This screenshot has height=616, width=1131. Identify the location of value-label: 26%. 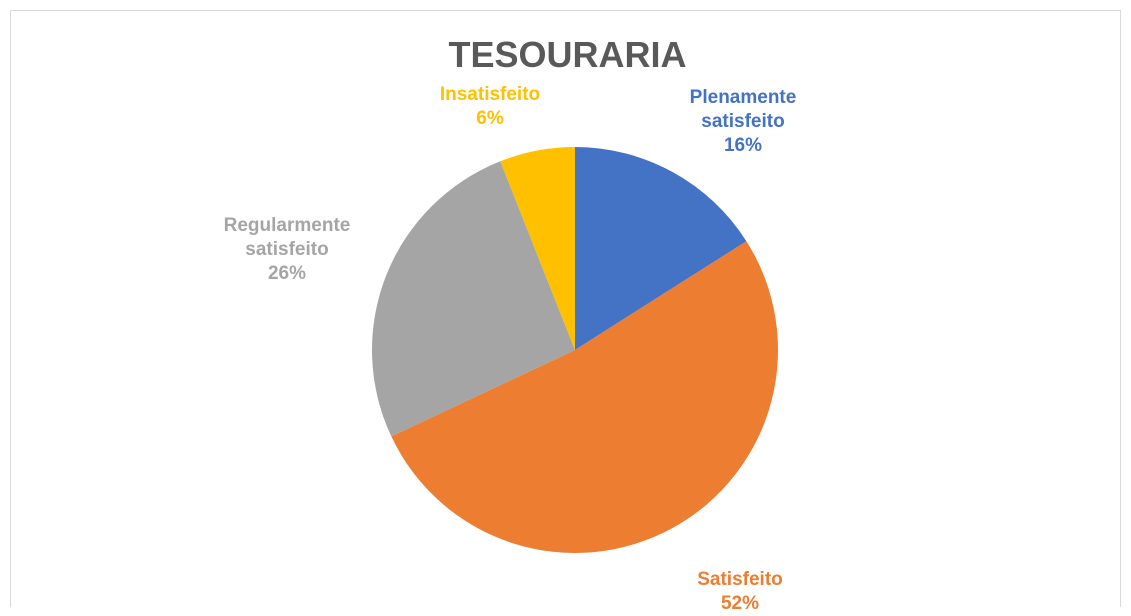
(287, 273).